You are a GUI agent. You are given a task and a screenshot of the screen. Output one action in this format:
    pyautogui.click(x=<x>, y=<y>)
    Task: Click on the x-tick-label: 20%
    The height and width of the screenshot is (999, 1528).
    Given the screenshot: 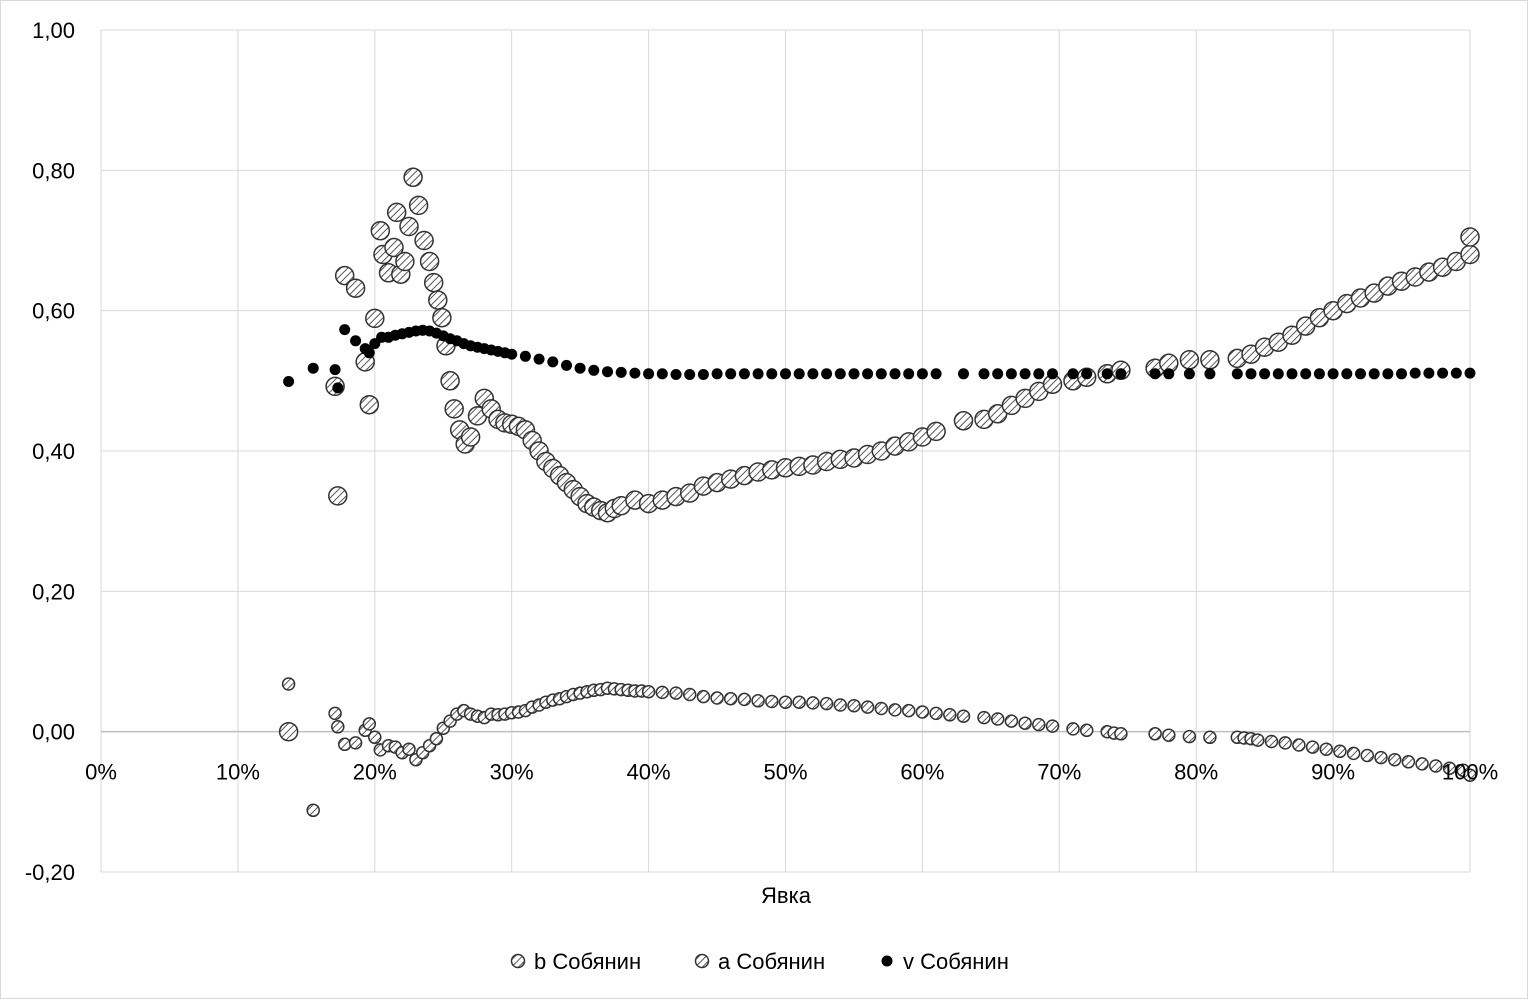 What is the action you would take?
    pyautogui.click(x=375, y=772)
    